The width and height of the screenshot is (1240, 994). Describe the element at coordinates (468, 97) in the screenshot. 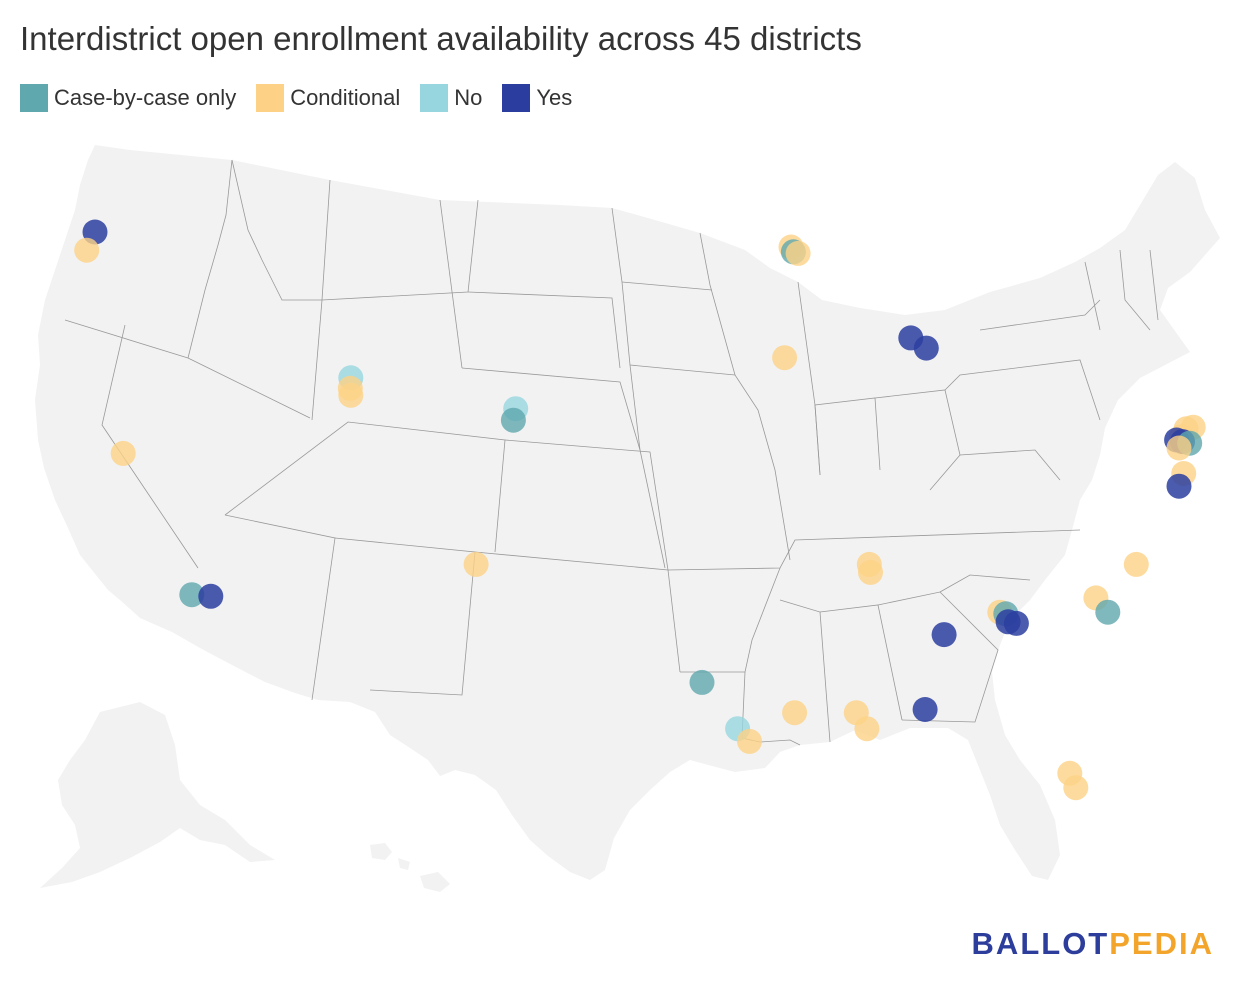

I see `legend-label-no: No` at that location.